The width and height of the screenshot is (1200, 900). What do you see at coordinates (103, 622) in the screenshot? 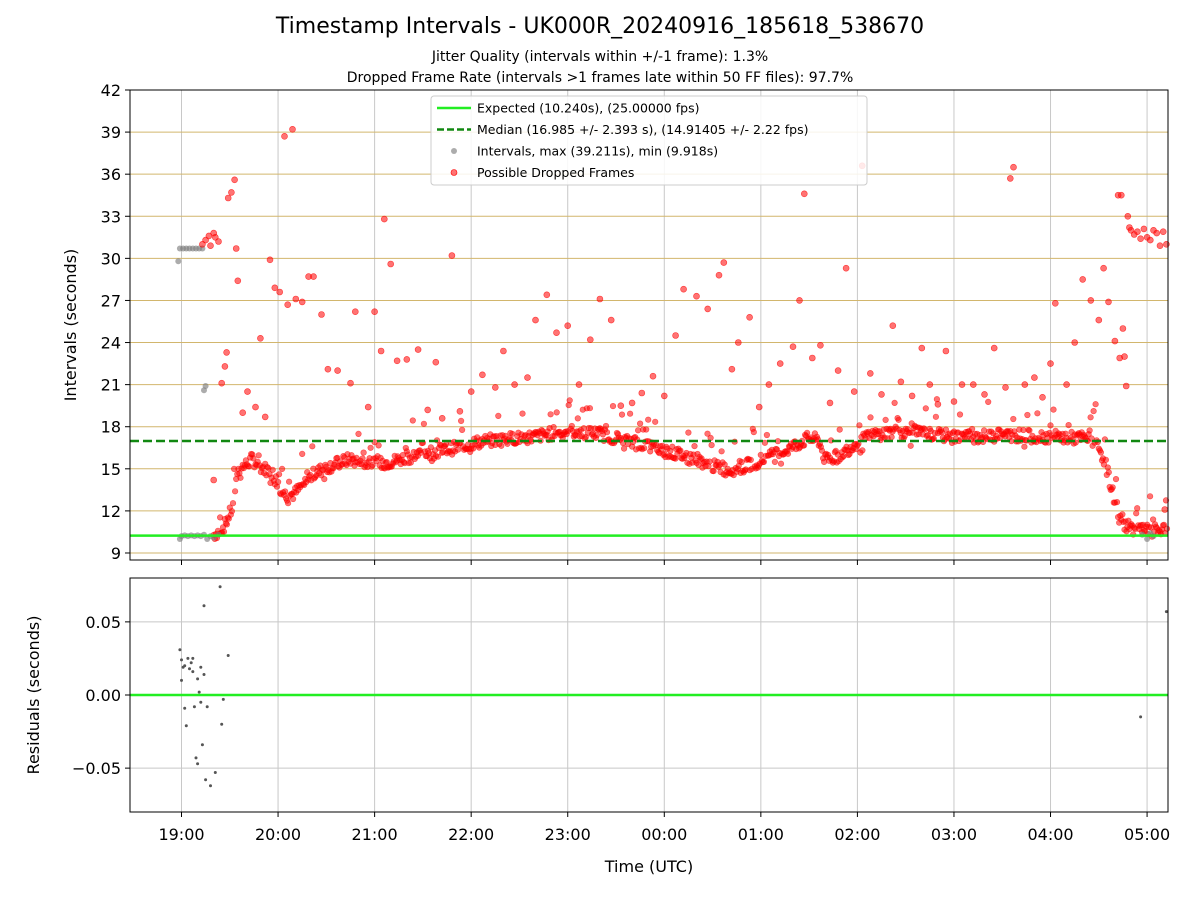
I see `residuals-y-tick-label: 0.05` at bounding box center [103, 622].